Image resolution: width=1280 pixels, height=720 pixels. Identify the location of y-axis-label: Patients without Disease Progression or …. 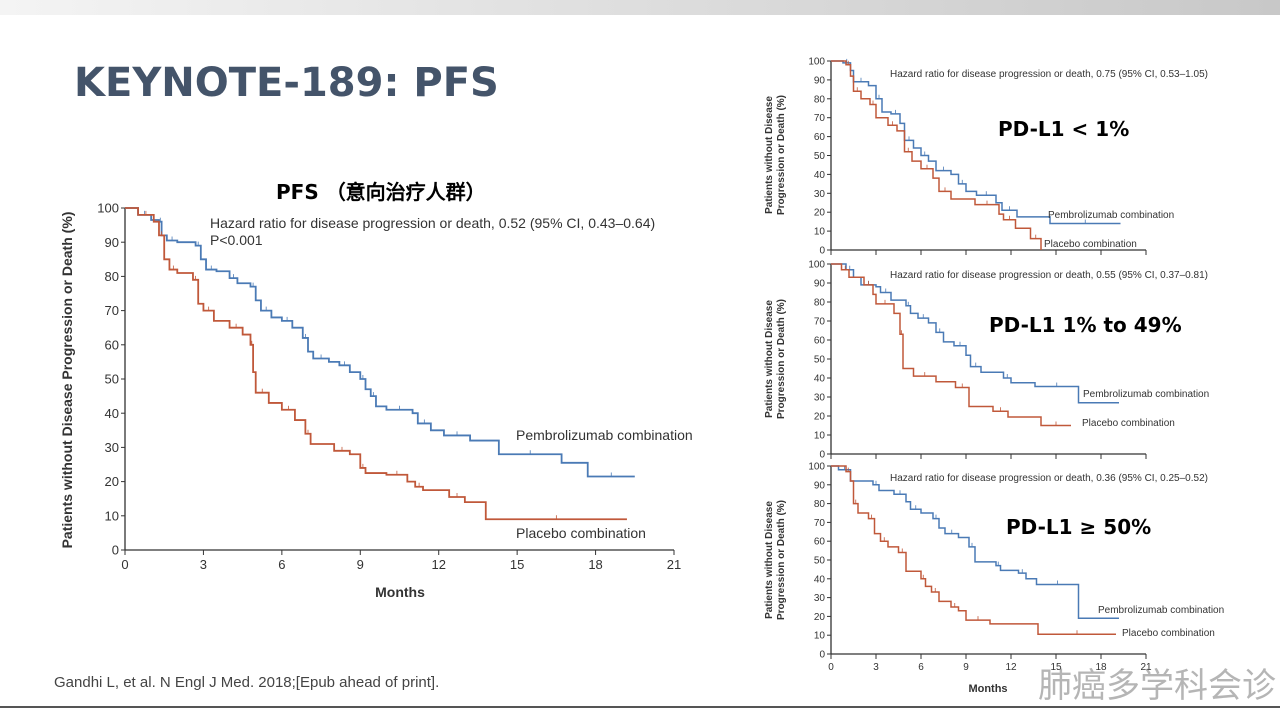
(67, 380).